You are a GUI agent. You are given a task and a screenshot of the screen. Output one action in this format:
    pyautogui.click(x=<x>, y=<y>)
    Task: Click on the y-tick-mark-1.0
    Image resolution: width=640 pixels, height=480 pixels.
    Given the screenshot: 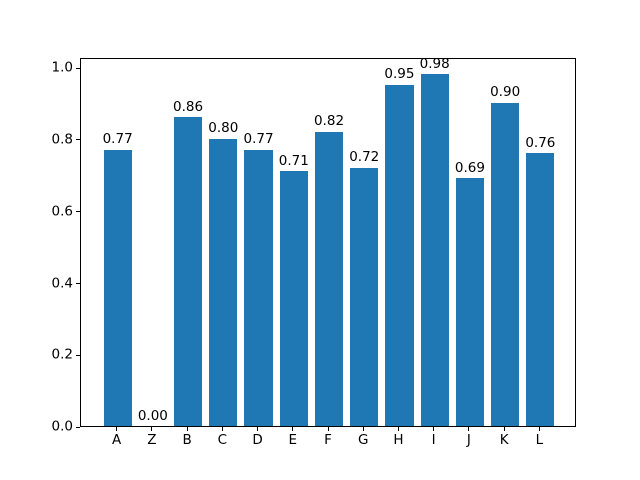 What is the action you would take?
    pyautogui.click(x=78, y=68)
    